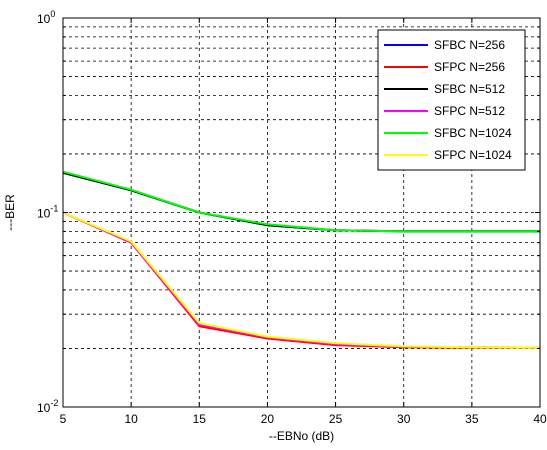  Describe the element at coordinates (200, 419) in the screenshot. I see `x-tick-label: 15` at that location.